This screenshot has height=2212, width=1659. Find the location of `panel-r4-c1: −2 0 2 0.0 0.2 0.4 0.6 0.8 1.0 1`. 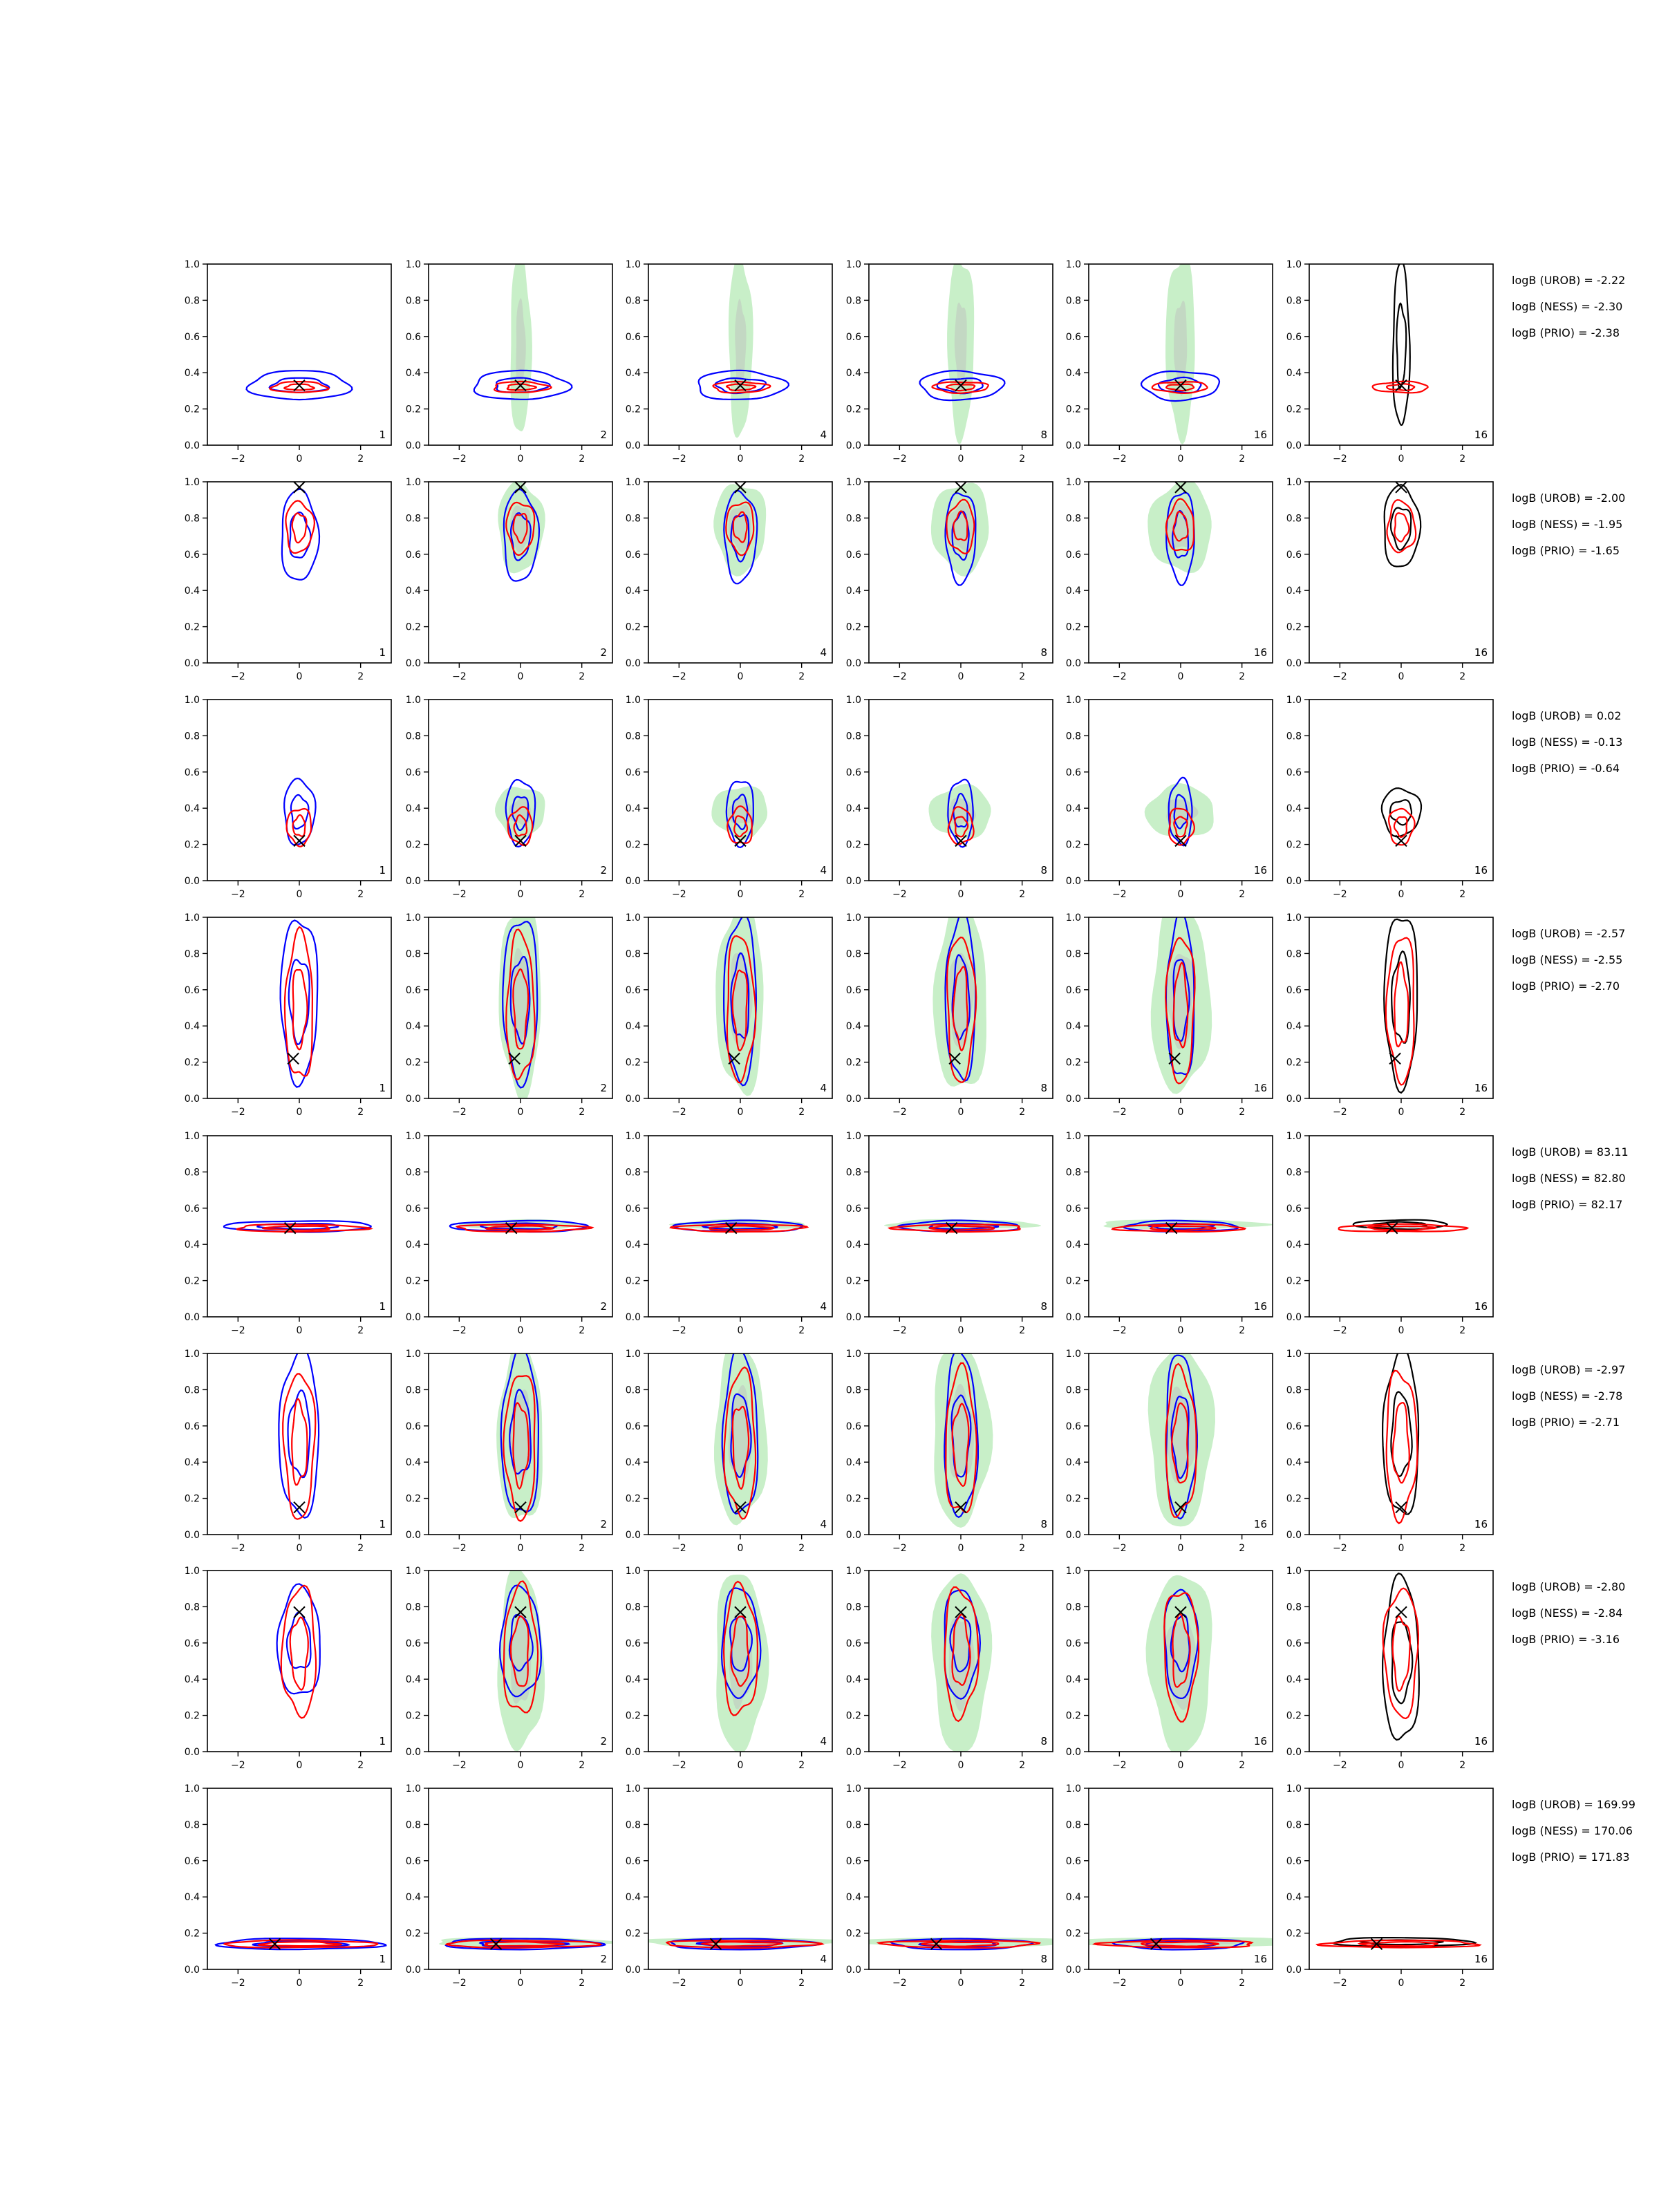

panel-r4-c1: −2 0 2 0.0 0.2 0.4 0.6 0.8 1.0 1 is located at coordinates (289, 1015).